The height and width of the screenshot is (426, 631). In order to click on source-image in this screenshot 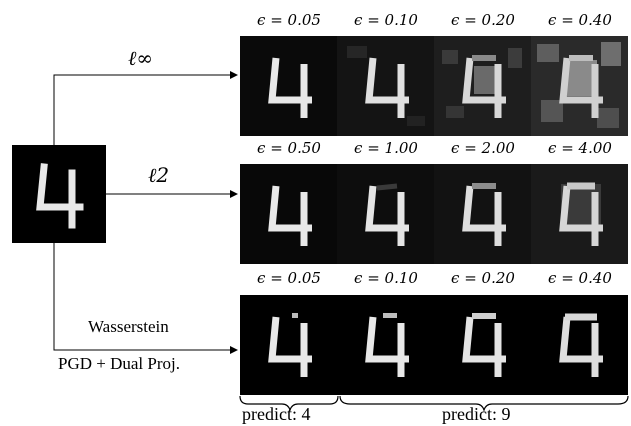, I will do `click(59, 194)`.